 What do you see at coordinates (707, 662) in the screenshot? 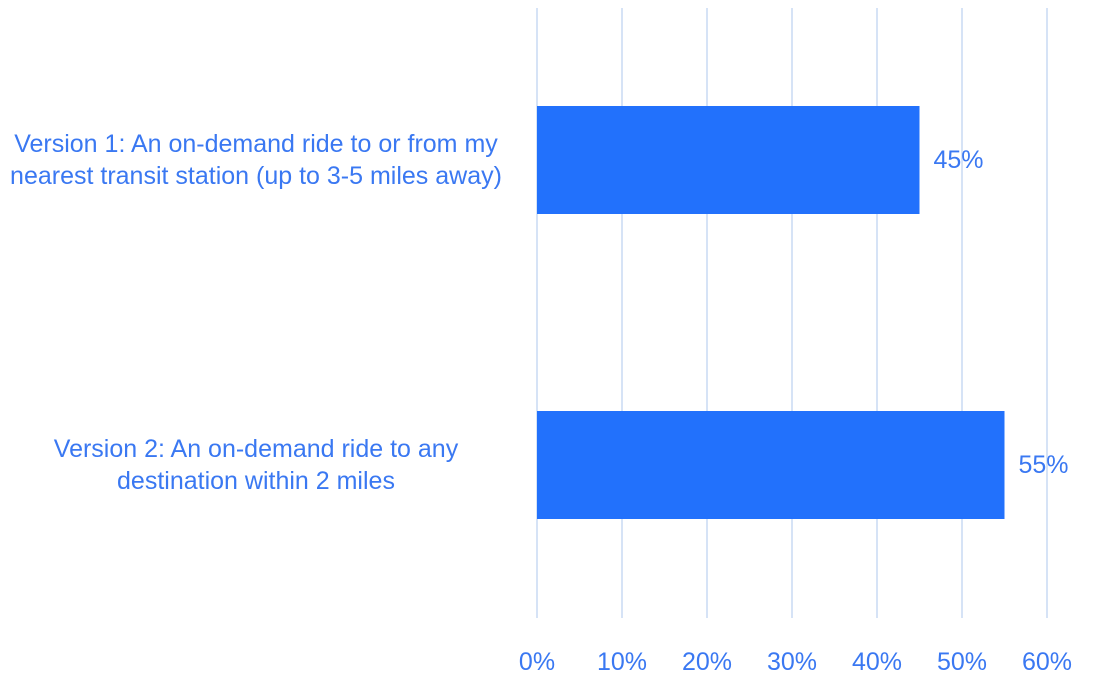
I see `x-tick-label-20: 20%` at bounding box center [707, 662].